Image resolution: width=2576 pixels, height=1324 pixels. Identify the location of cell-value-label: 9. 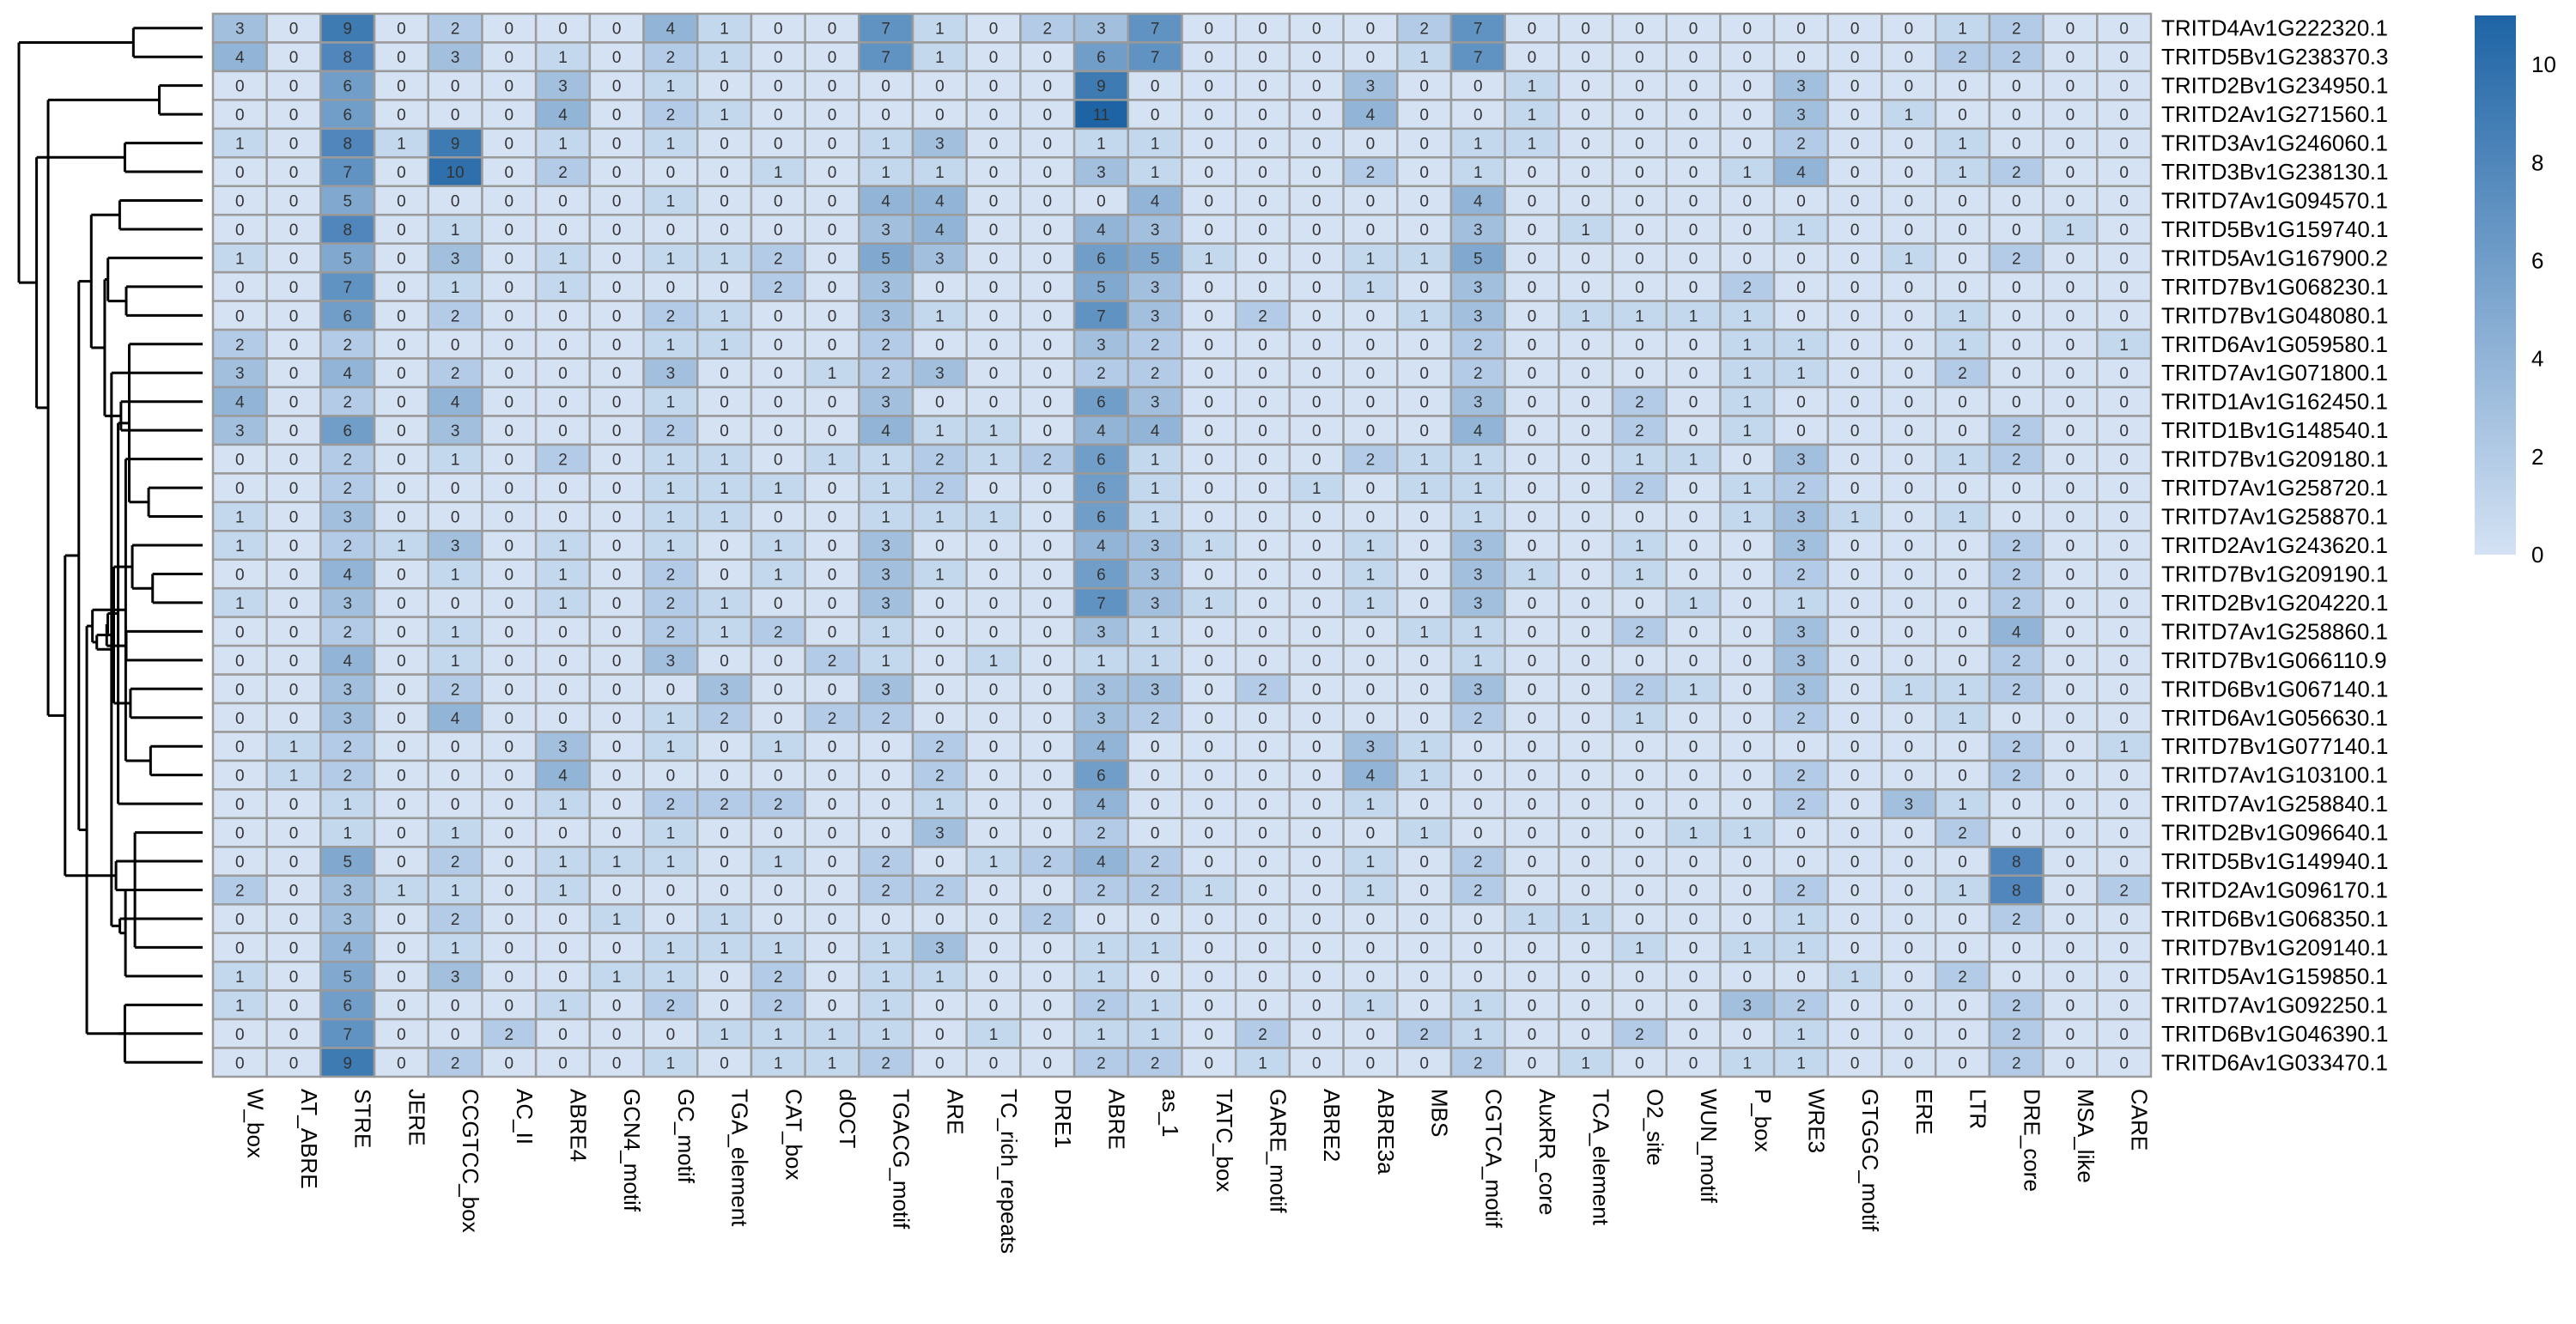
(455, 145).